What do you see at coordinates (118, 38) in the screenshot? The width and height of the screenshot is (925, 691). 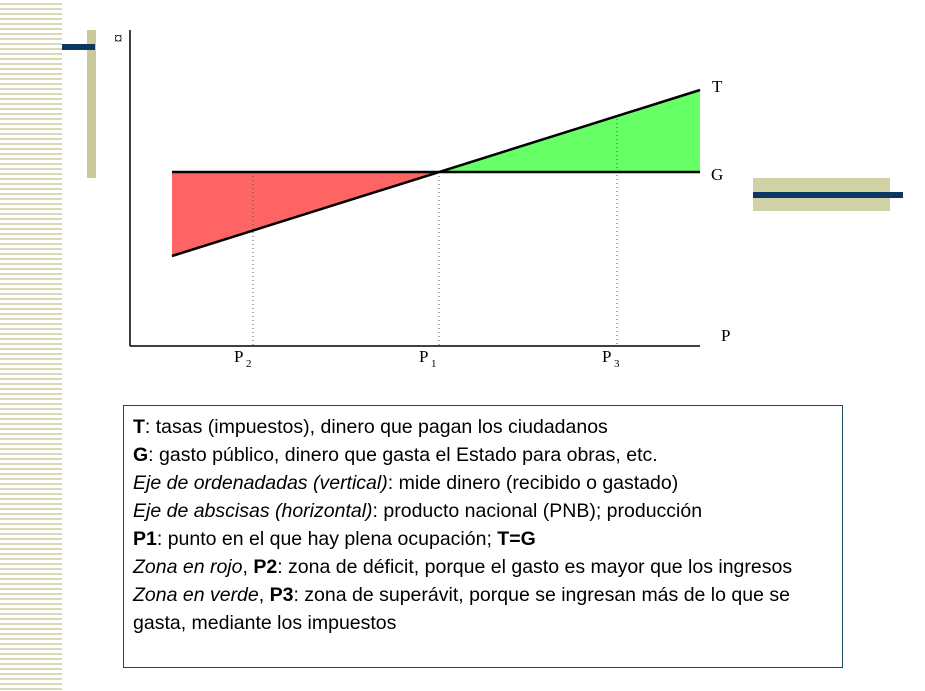 I see `y-axis-symbol: ¤` at bounding box center [118, 38].